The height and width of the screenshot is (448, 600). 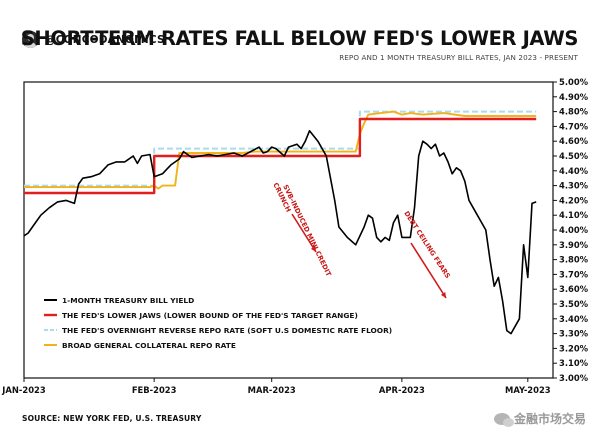 What do you see at coordinates (574, 274) in the screenshot?
I see `y-tick-label: 3.70%` at bounding box center [574, 274].